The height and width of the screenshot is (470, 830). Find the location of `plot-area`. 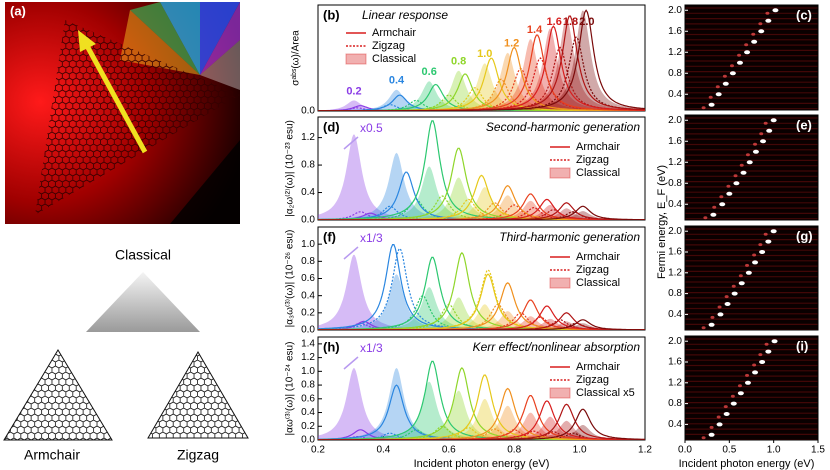

plot-area is located at coordinates (481, 60).